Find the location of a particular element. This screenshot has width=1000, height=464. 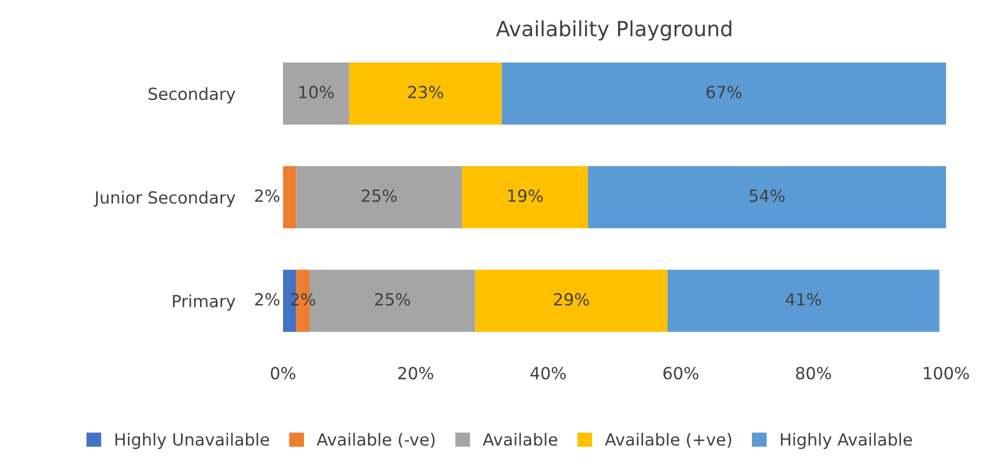

x-tick-label: 20% is located at coordinates (416, 373).